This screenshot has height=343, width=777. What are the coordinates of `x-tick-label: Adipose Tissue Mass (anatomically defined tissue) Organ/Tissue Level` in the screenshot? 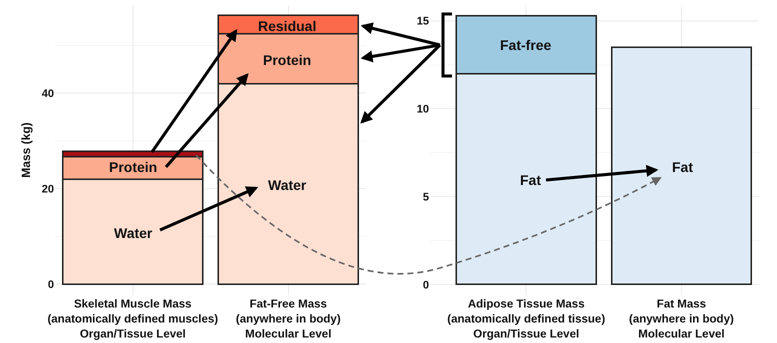 It's located at (526, 319).